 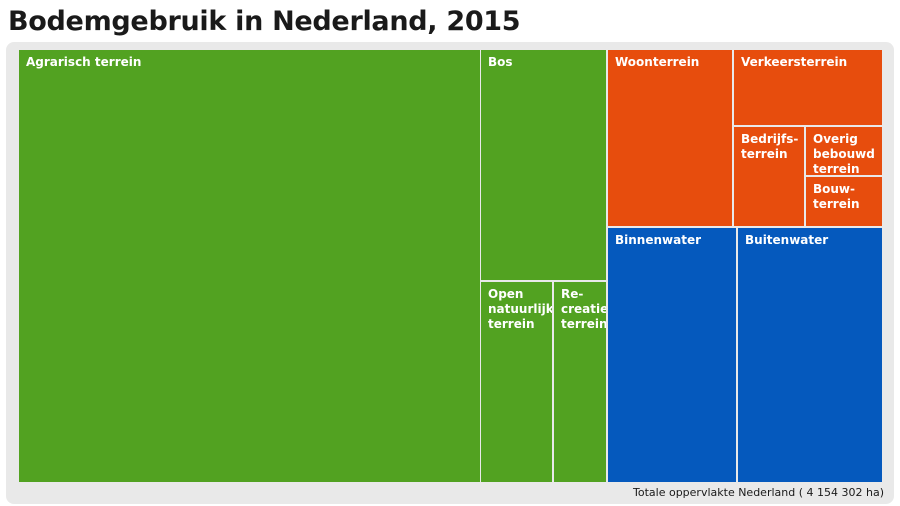 I want to click on treemap-tile-verkeersterrein, so click(x=808, y=87).